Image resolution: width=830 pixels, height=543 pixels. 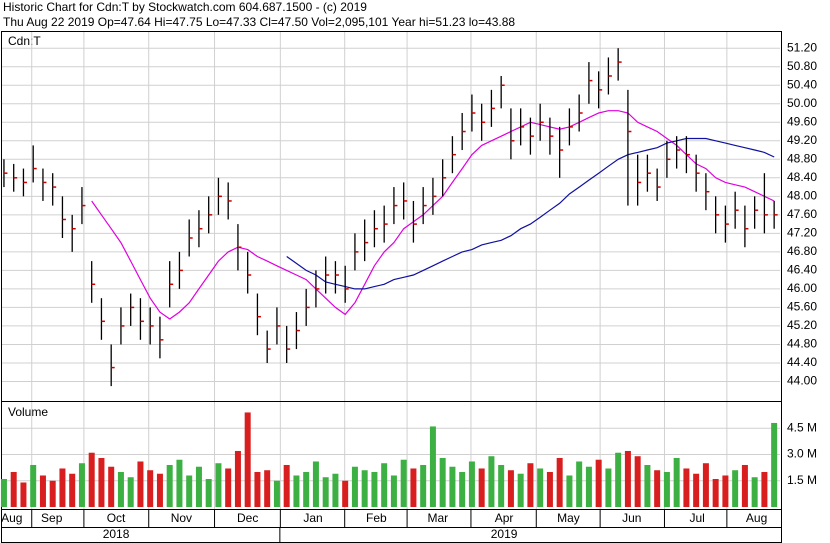 I want to click on y-tick-label: 44.80, so click(x=802, y=344).